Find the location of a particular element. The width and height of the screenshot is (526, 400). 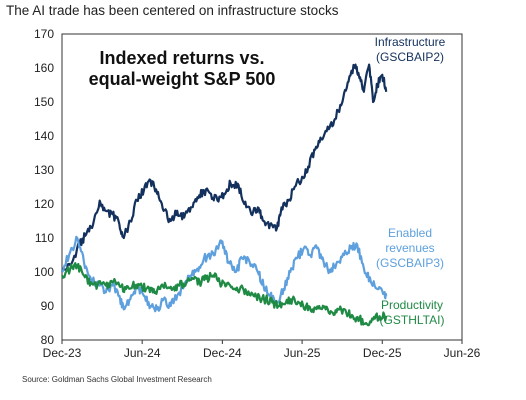

y-tick-label: 170 is located at coordinates (44, 34).